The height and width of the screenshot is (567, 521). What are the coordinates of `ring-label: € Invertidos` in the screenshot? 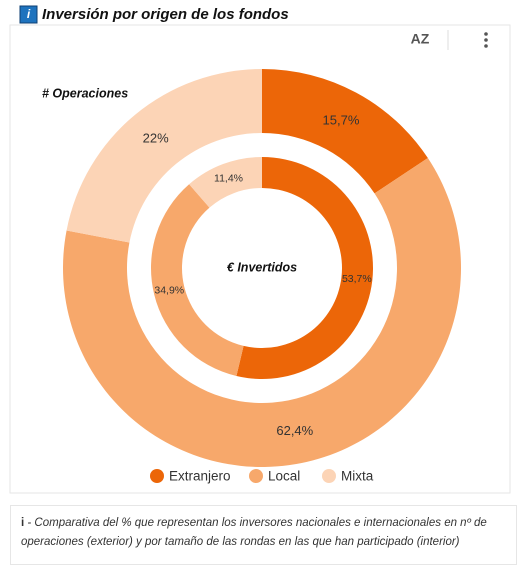 It's located at (262, 267).